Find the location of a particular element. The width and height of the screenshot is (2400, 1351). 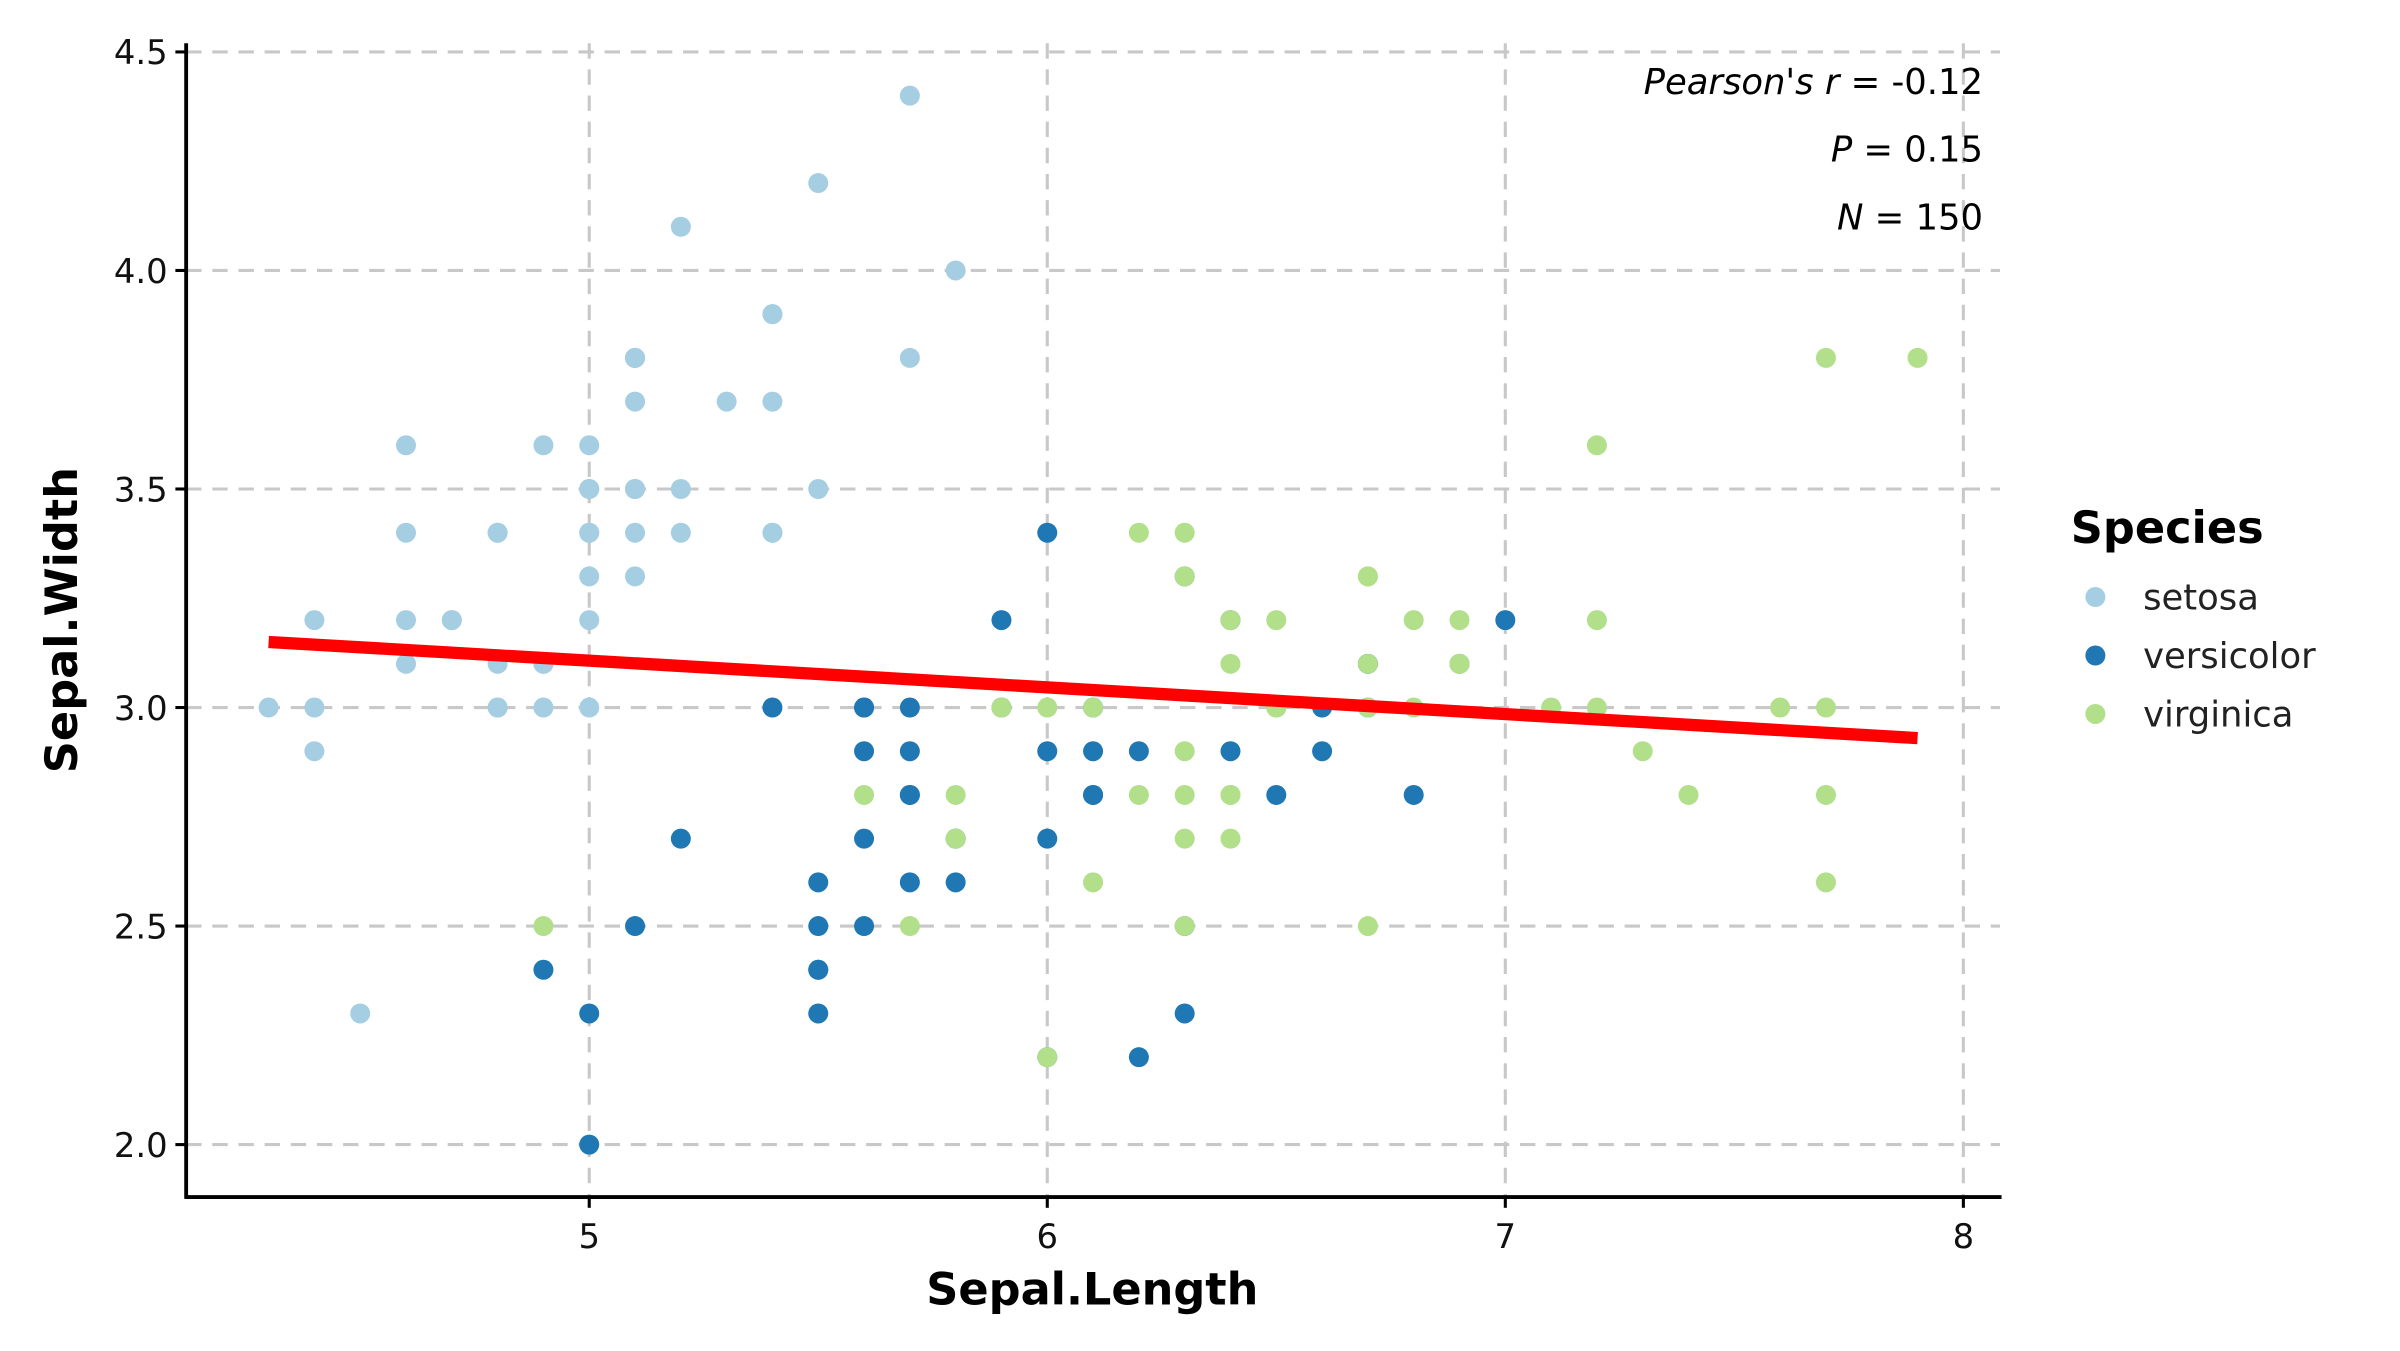

annotation-n: N = 150 is located at coordinates (1910, 217).